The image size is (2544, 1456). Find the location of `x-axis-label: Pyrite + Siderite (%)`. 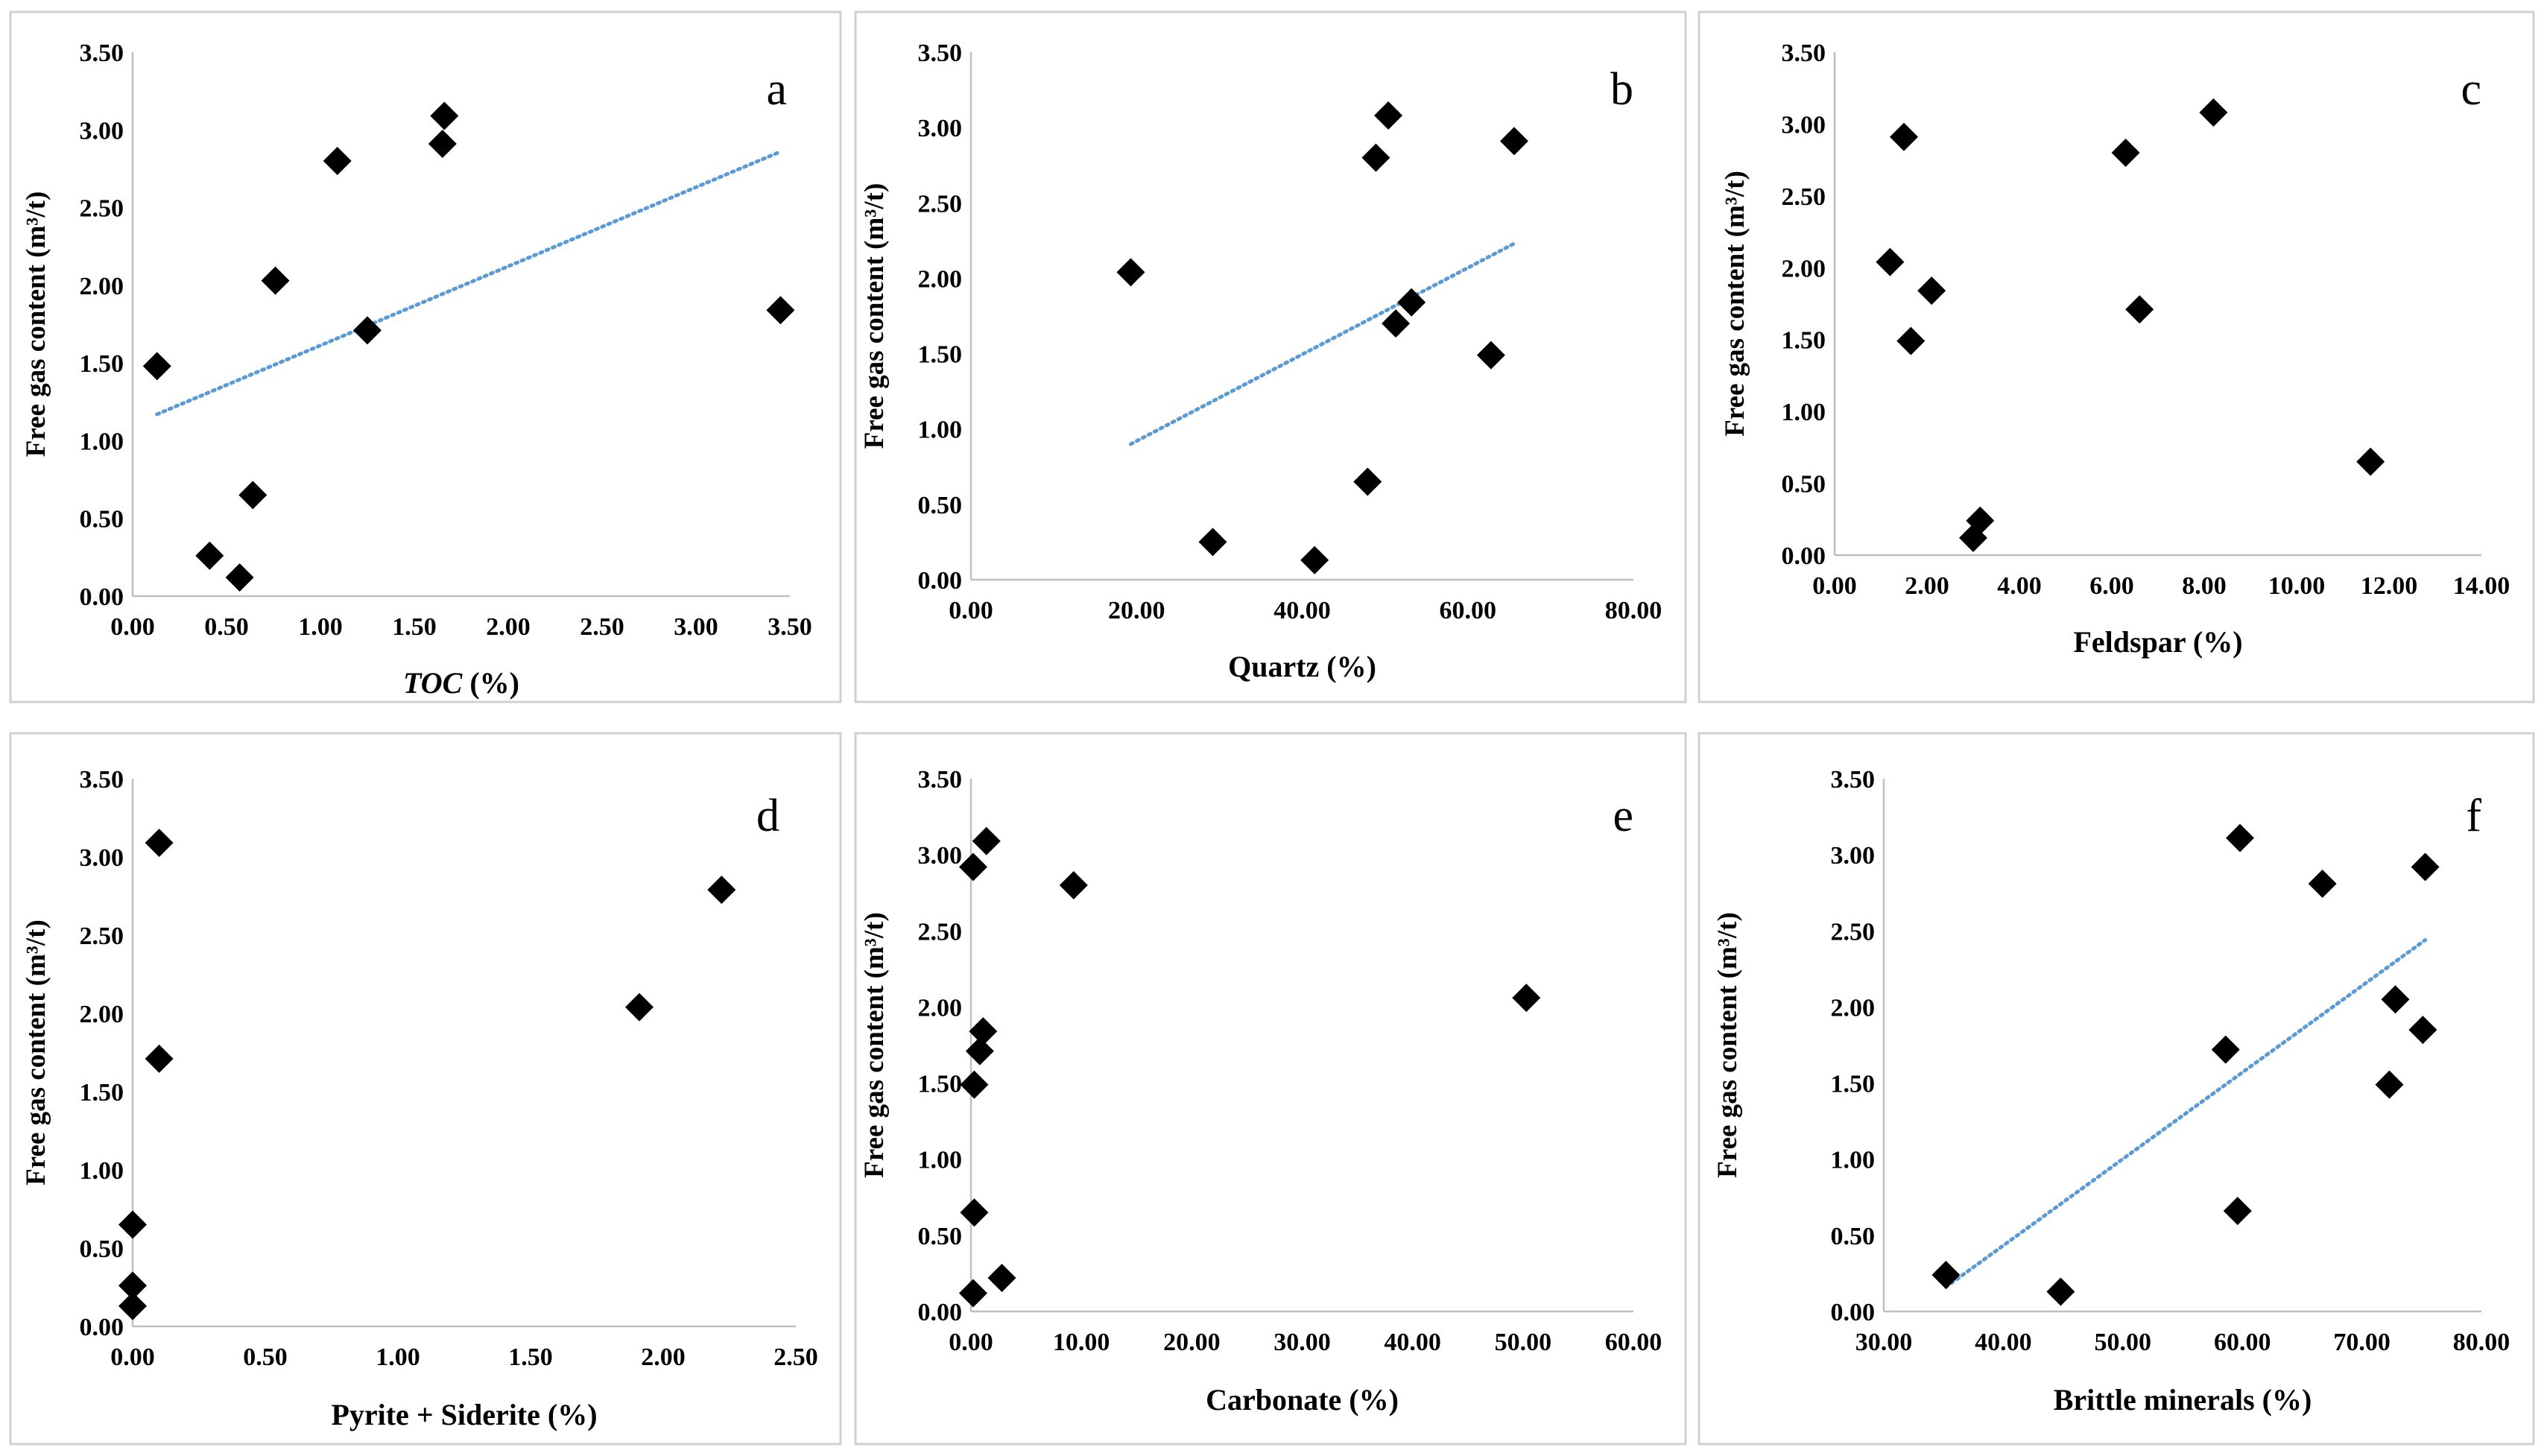

x-axis-label: Pyrite + Siderite (%) is located at coordinates (464, 1414).